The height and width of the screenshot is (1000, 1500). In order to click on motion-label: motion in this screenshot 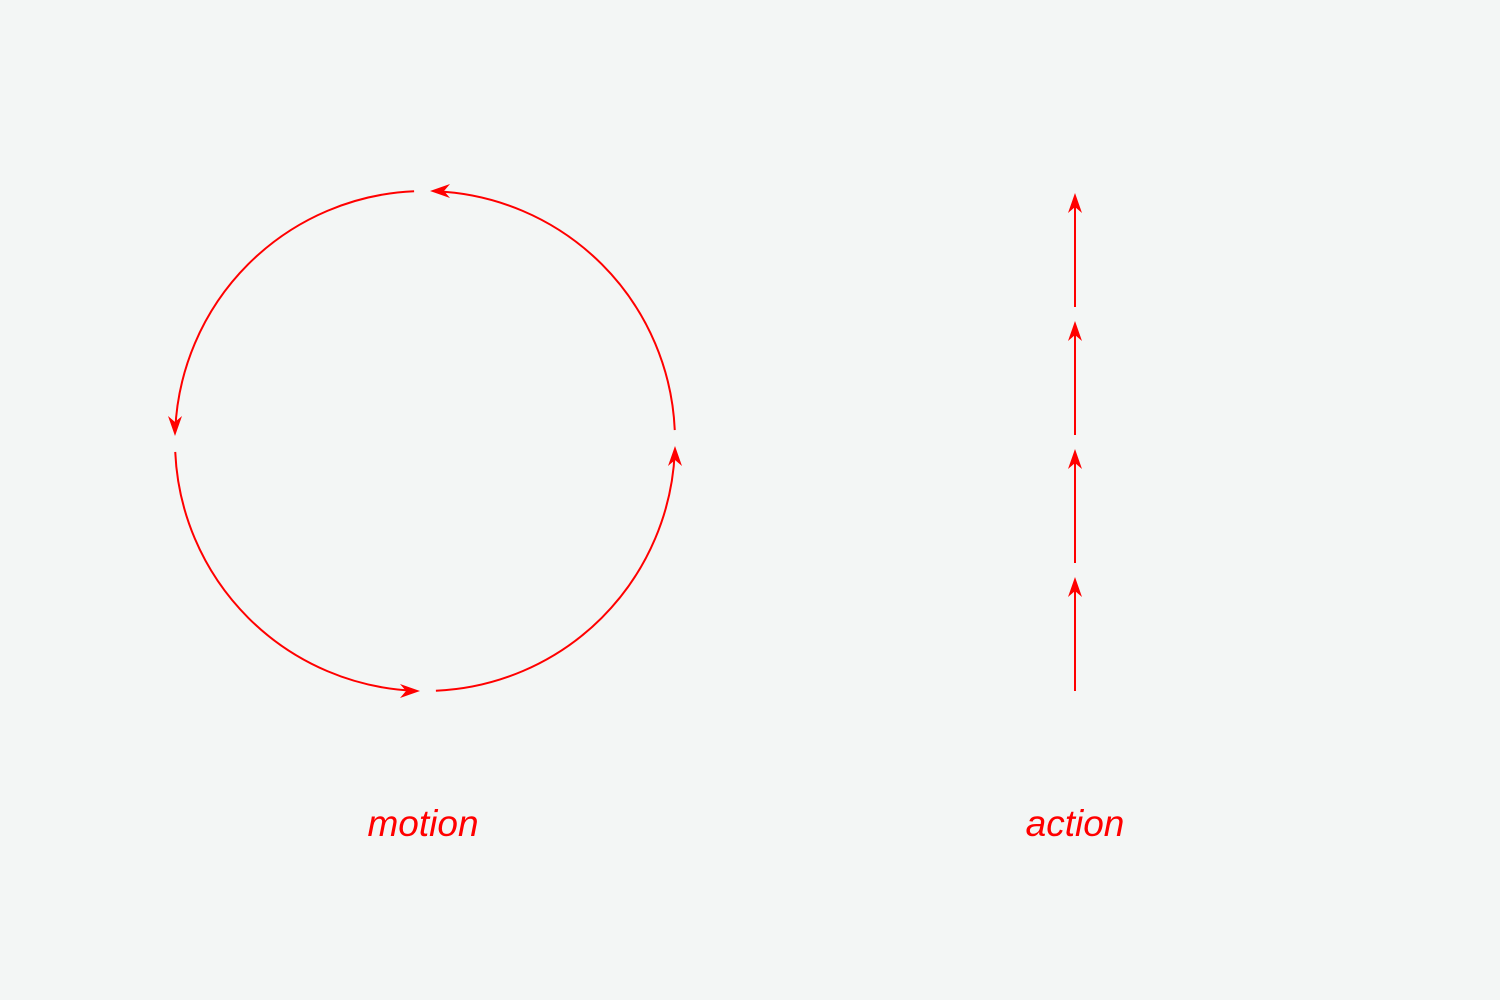, I will do `click(423, 823)`.